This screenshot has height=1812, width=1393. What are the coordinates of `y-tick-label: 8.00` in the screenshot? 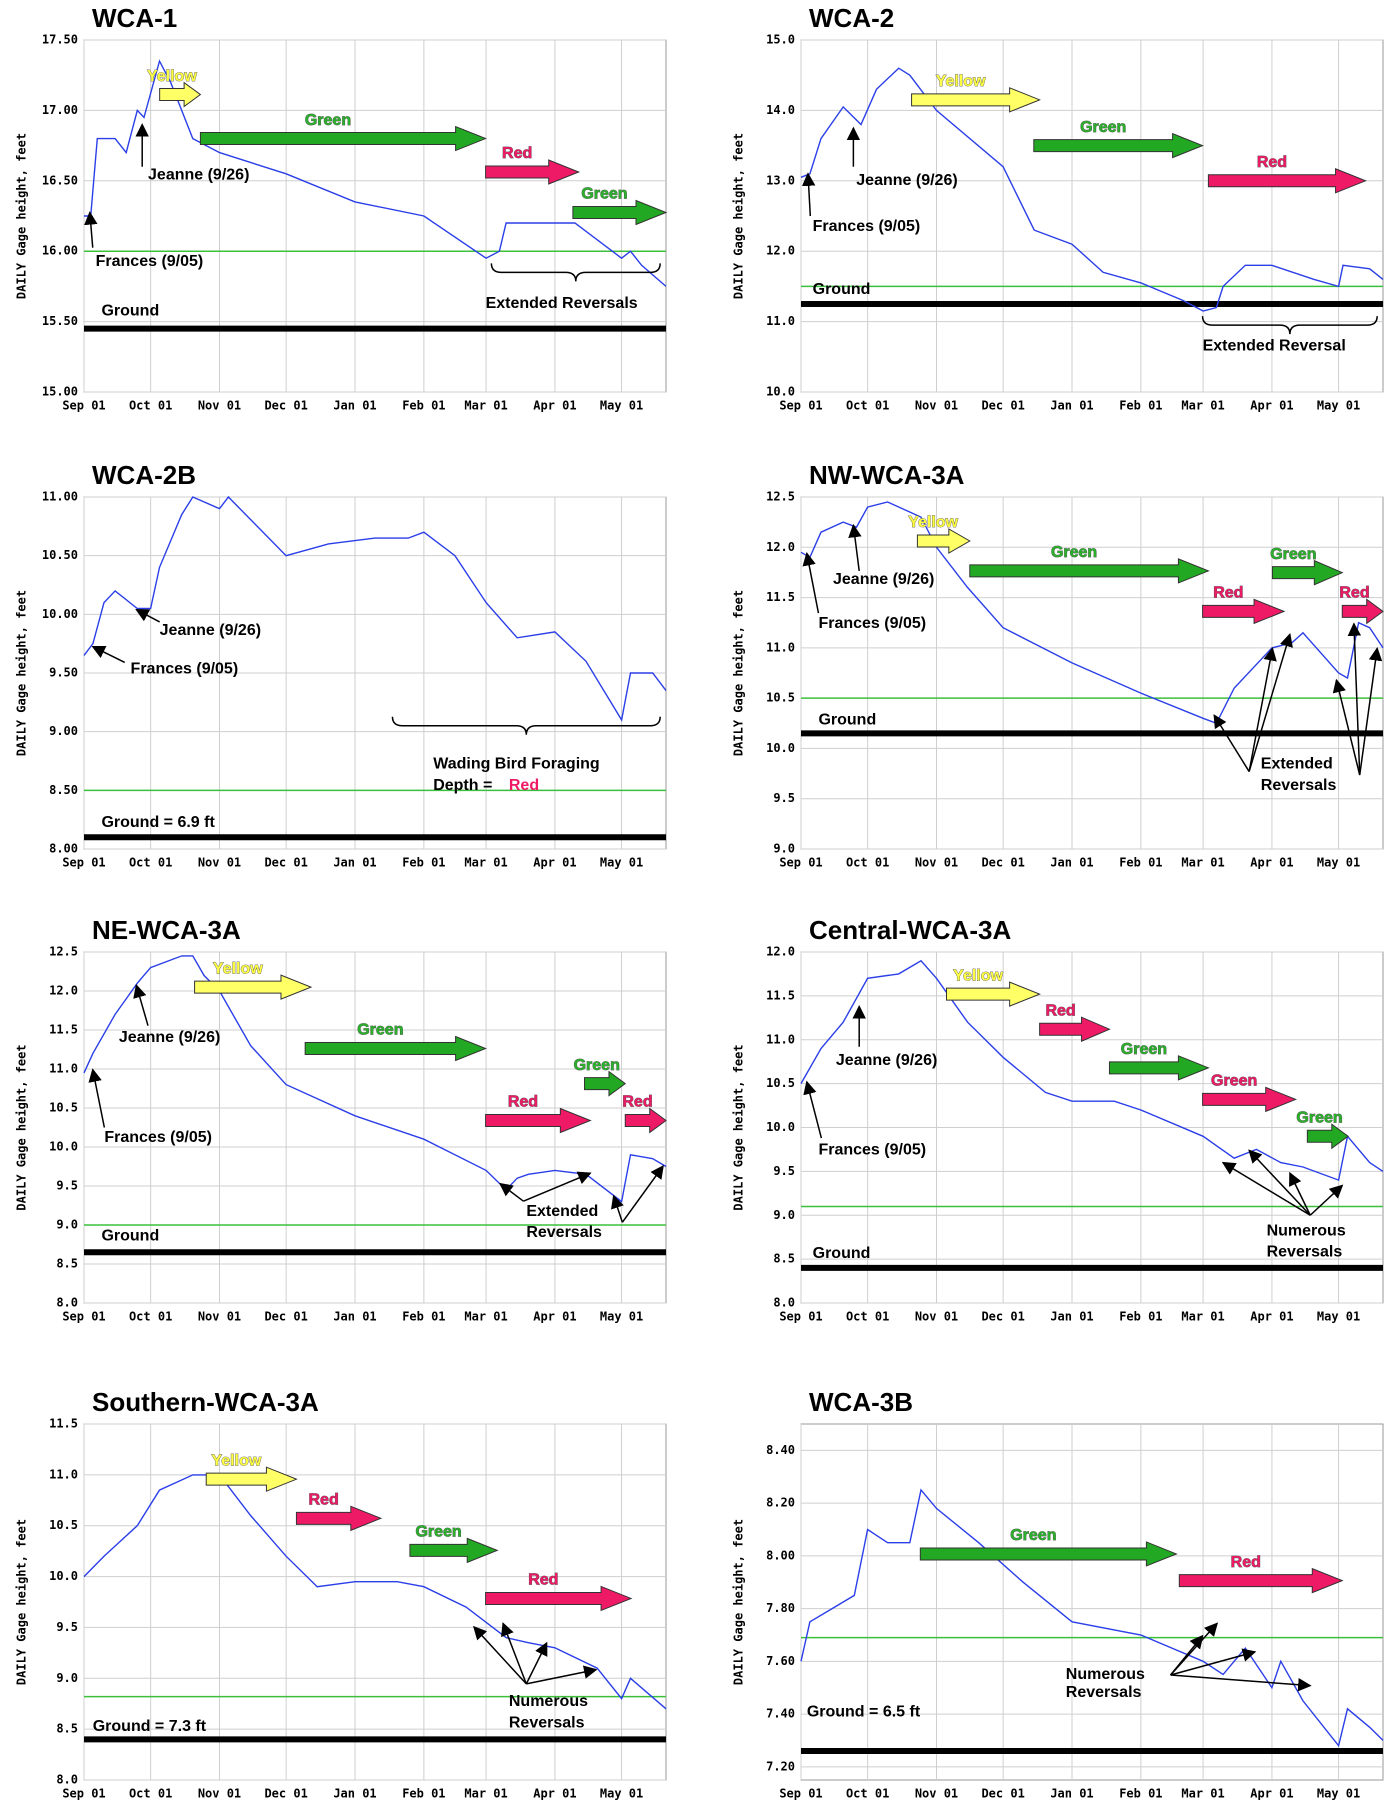 It's located at (780, 1555).